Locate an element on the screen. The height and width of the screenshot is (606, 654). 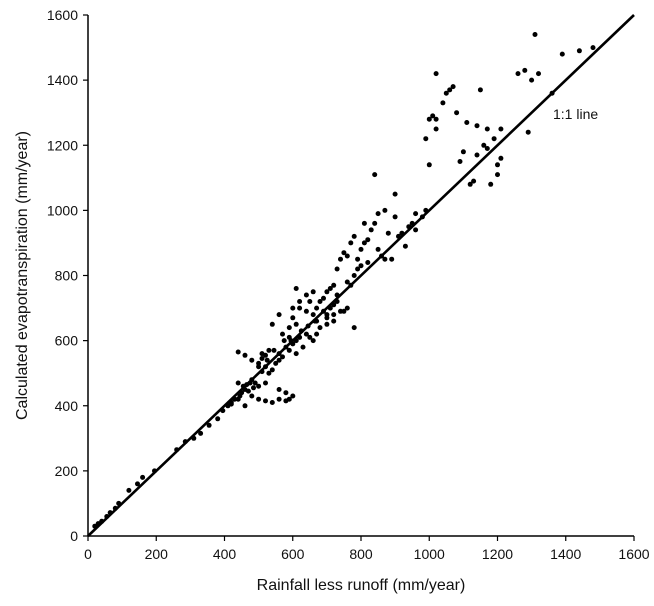
x-tick-label: 0 is located at coordinates (88, 554).